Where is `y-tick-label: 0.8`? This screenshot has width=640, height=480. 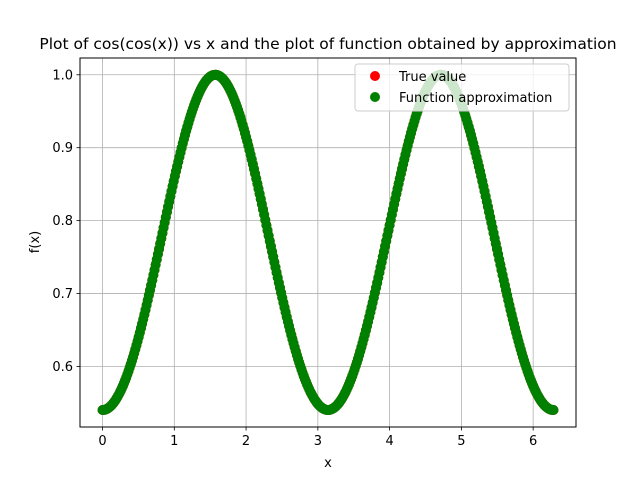
y-tick-label: 0.8 is located at coordinates (62, 221).